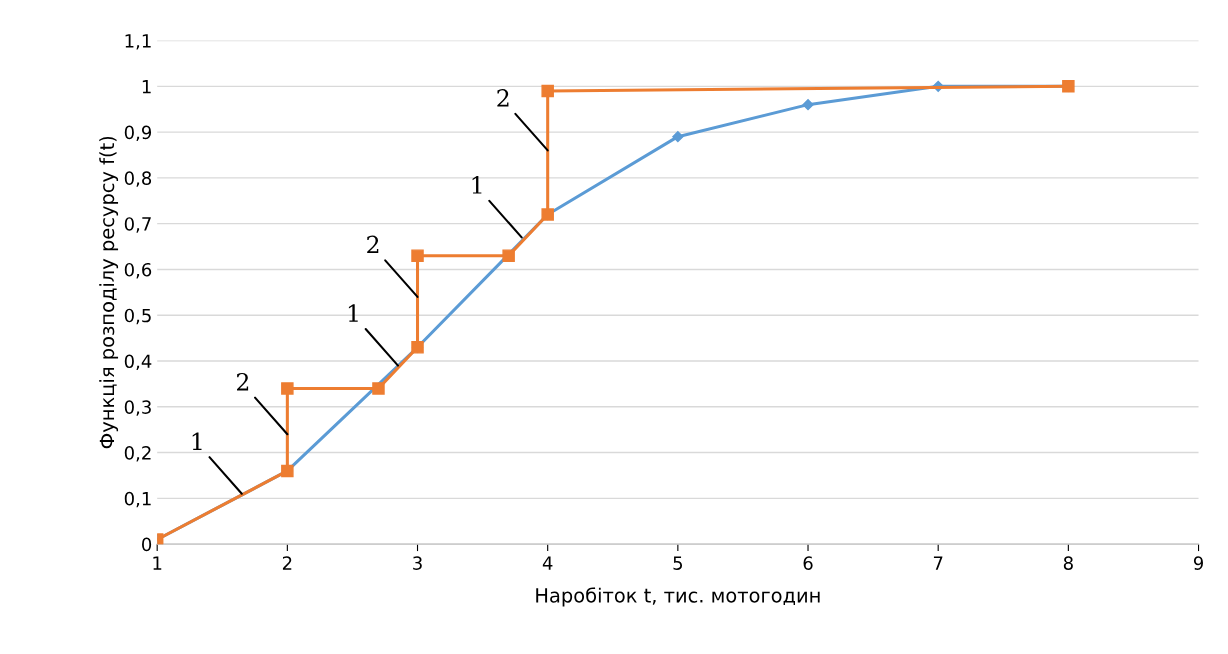 This screenshot has height=654, width=1228. What do you see at coordinates (138, 270) in the screenshot?
I see `y-tick-label: 0,6` at bounding box center [138, 270].